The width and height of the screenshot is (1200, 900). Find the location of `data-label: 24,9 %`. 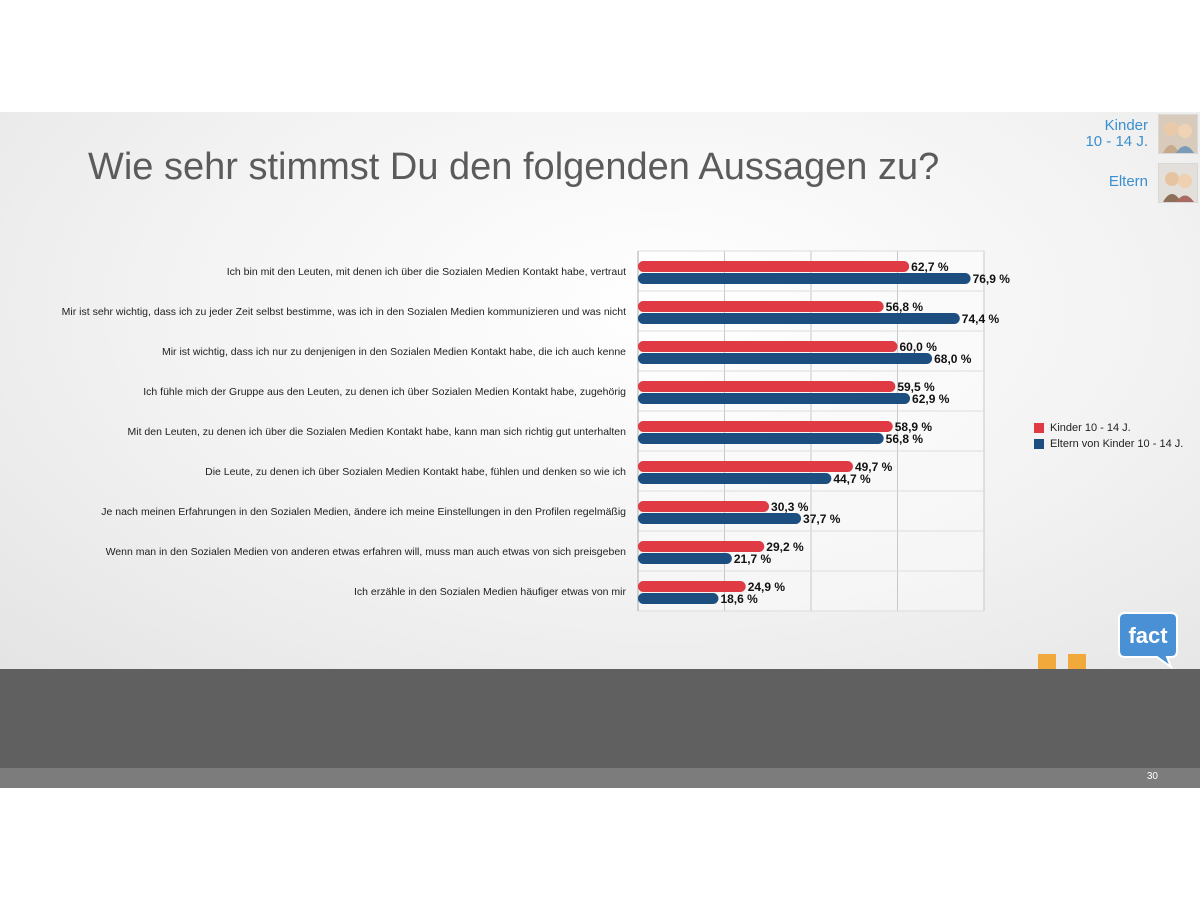

data-label: 24,9 % is located at coordinates (767, 587).